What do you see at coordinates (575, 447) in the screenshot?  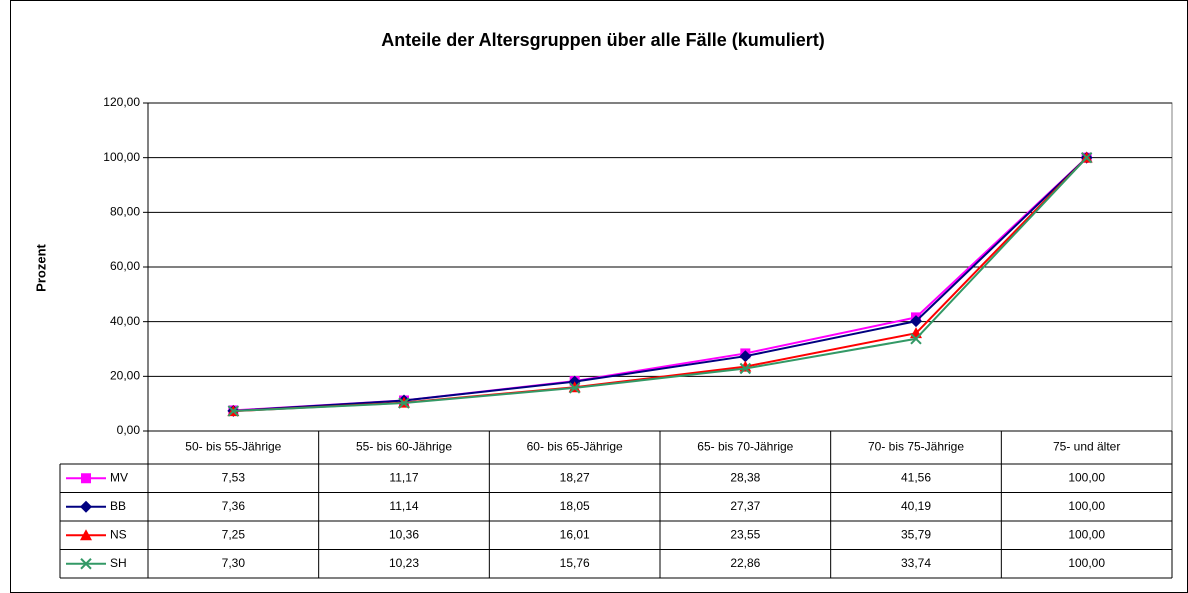 I see `x-tick-label: 60- bis 65-Jährige` at bounding box center [575, 447].